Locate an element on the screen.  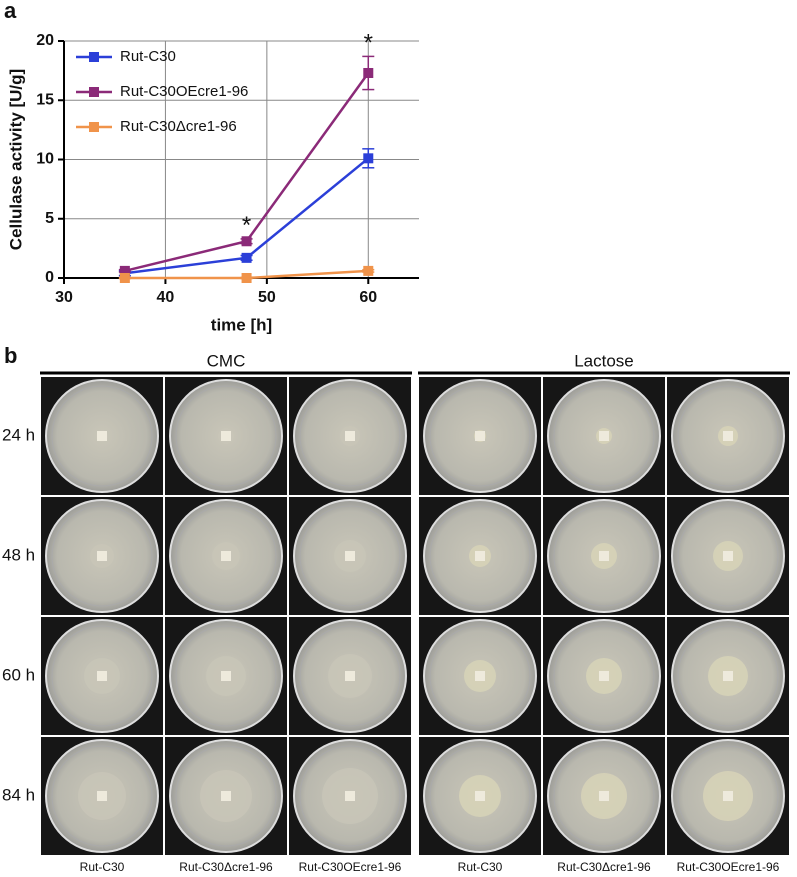
medium-label: Lactose is located at coordinates (604, 360).